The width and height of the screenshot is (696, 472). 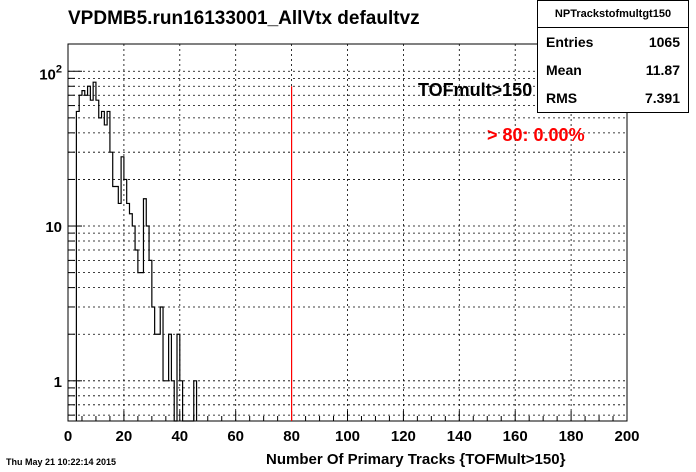 I want to click on stats-rms-label: RMS, so click(x=562, y=98).